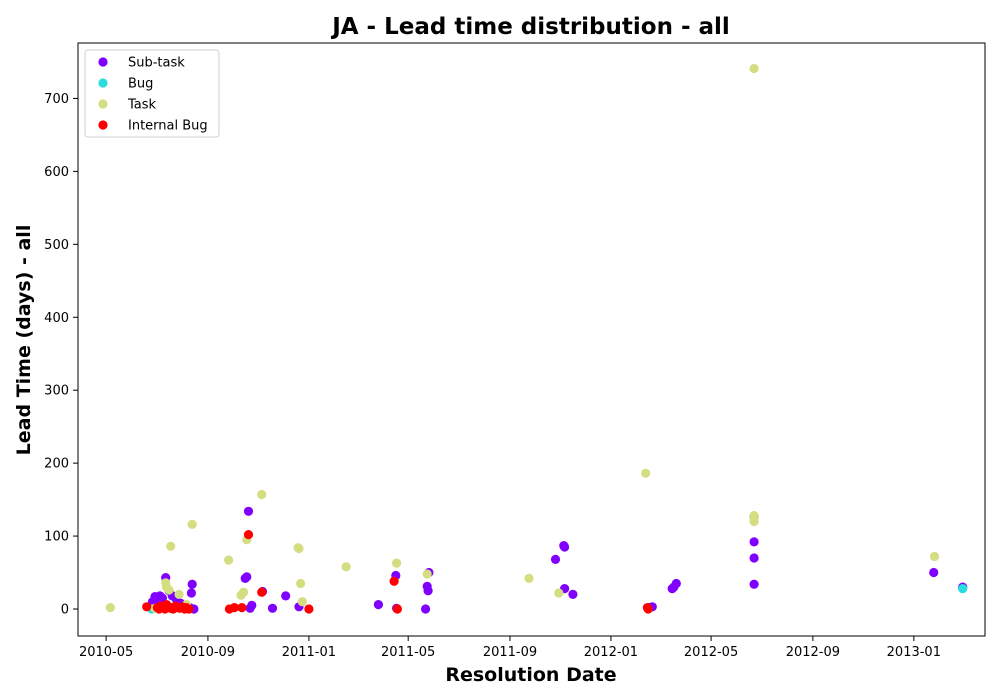 The image size is (1000, 700). I want to click on x-tick-label: 2012-05, so click(711, 652).